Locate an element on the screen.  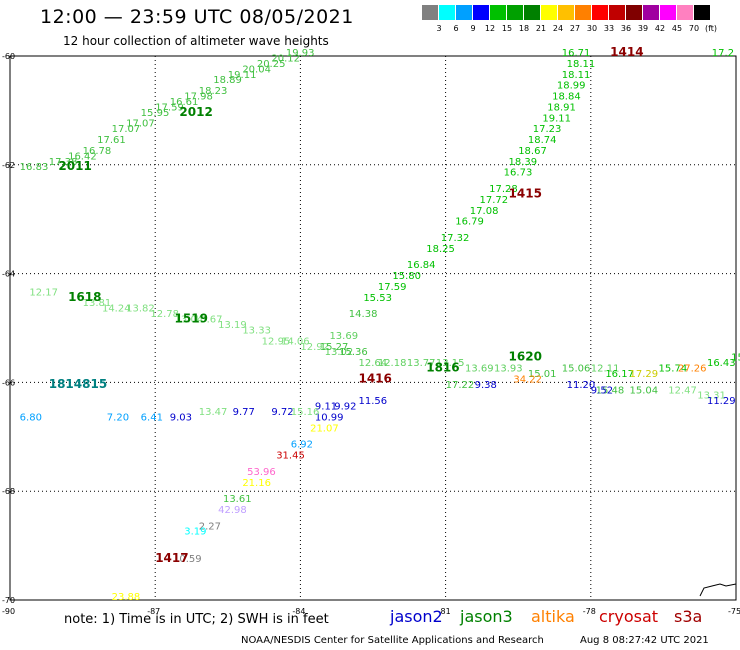
lat-label: -66 is located at coordinates (8, 382).